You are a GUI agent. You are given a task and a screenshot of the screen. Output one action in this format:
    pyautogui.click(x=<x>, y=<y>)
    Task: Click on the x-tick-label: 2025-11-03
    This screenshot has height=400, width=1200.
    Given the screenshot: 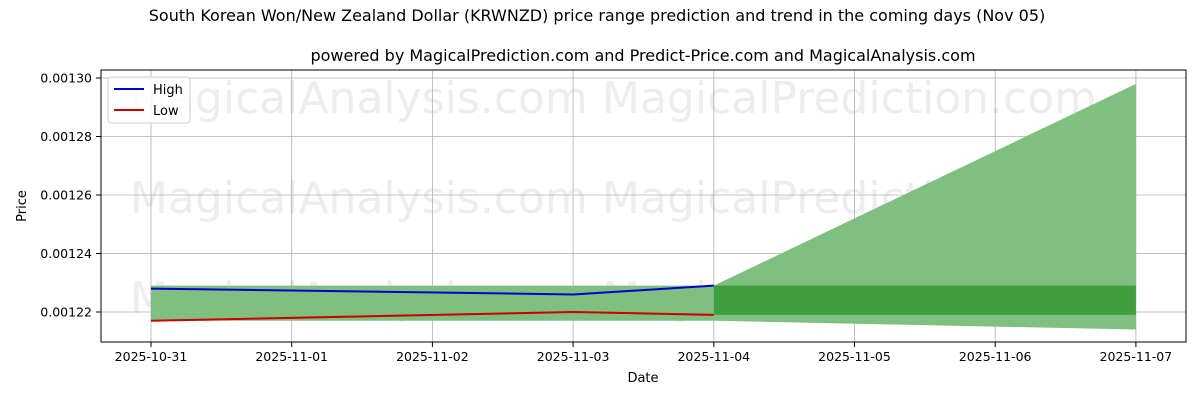 What is the action you would take?
    pyautogui.click(x=573, y=356)
    